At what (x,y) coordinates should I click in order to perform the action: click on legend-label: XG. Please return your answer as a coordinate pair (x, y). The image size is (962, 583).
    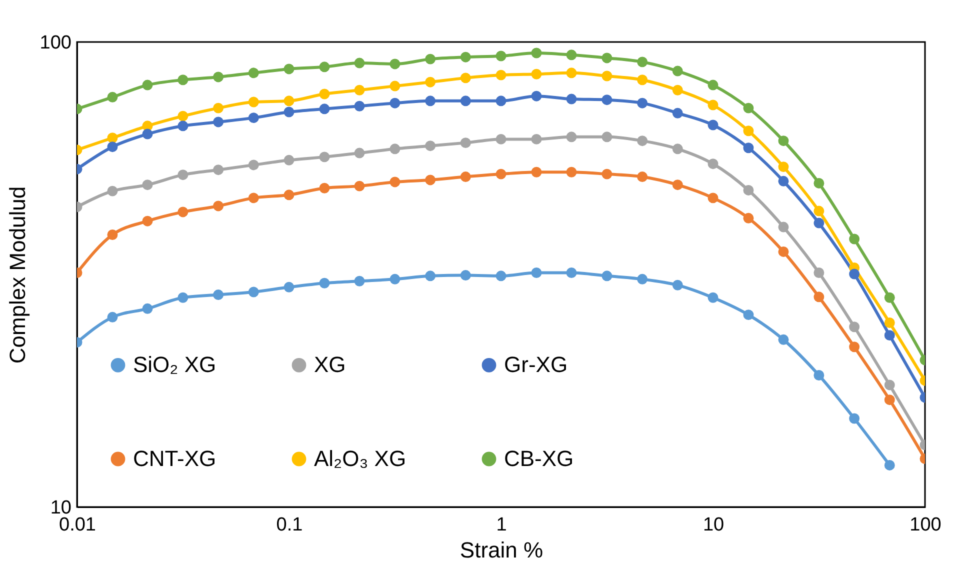
    Looking at the image, I should click on (330, 365).